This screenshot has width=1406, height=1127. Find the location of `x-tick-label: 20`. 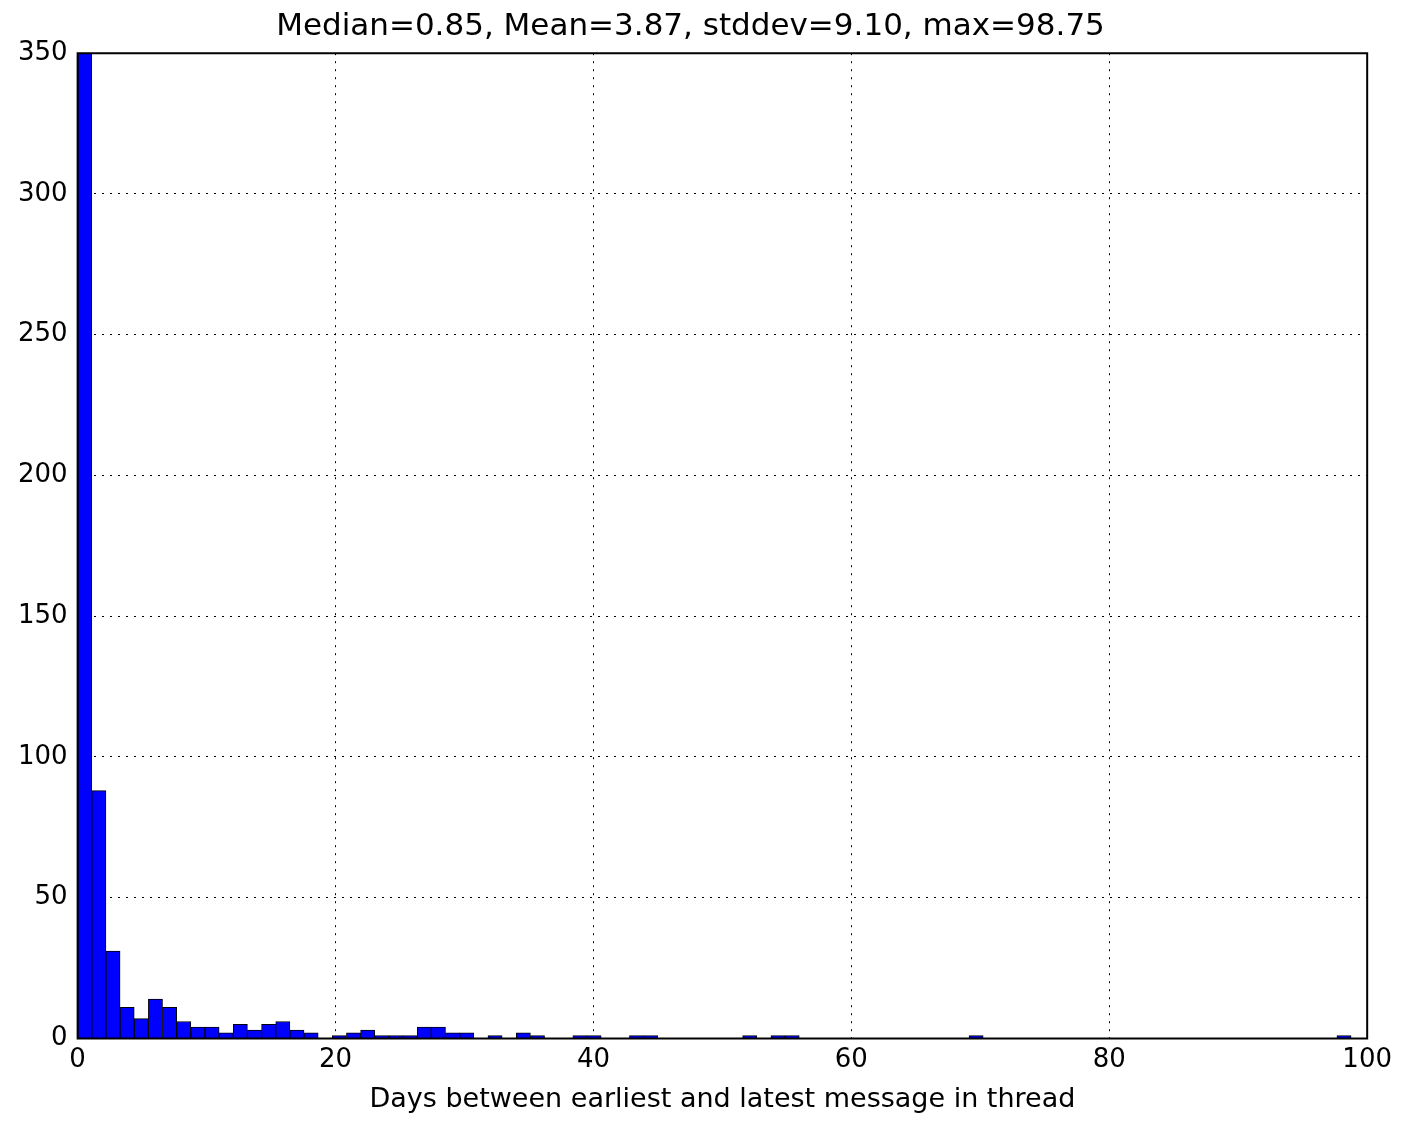

x-tick-label: 20 is located at coordinates (335, 1057).